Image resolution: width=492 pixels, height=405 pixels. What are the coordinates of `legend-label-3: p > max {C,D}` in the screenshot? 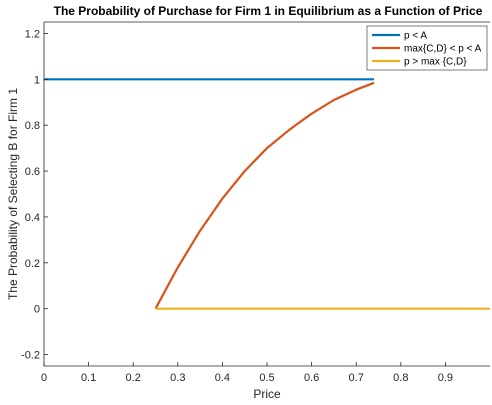 It's located at (435, 62).